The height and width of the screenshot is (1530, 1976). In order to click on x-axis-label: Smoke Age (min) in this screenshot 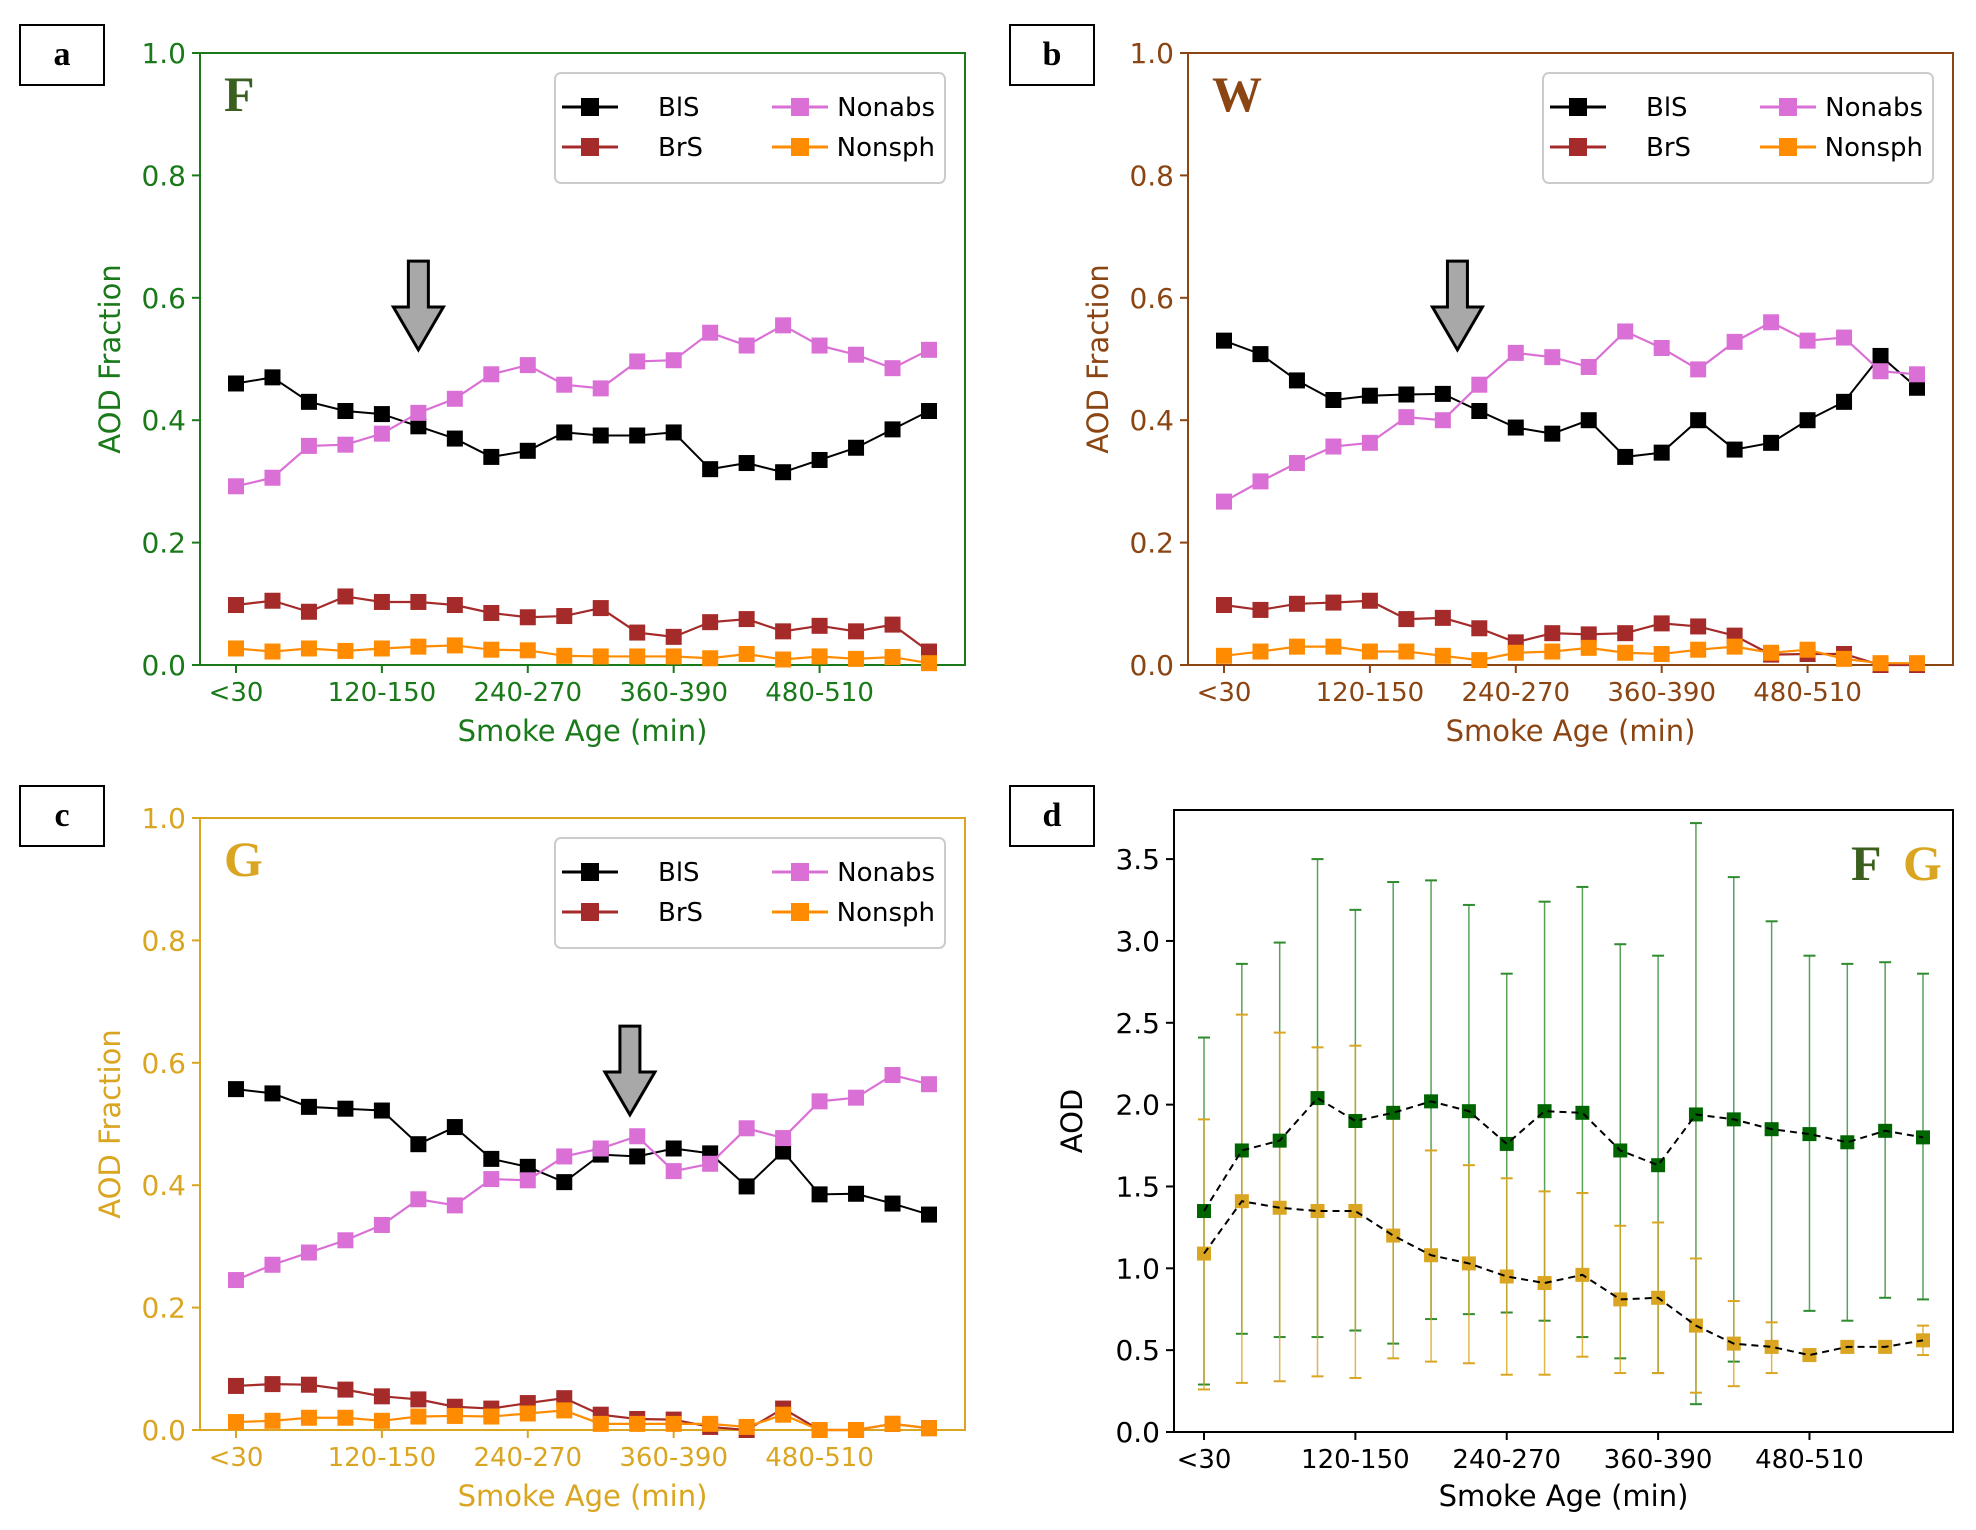, I will do `click(583, 1496)`.